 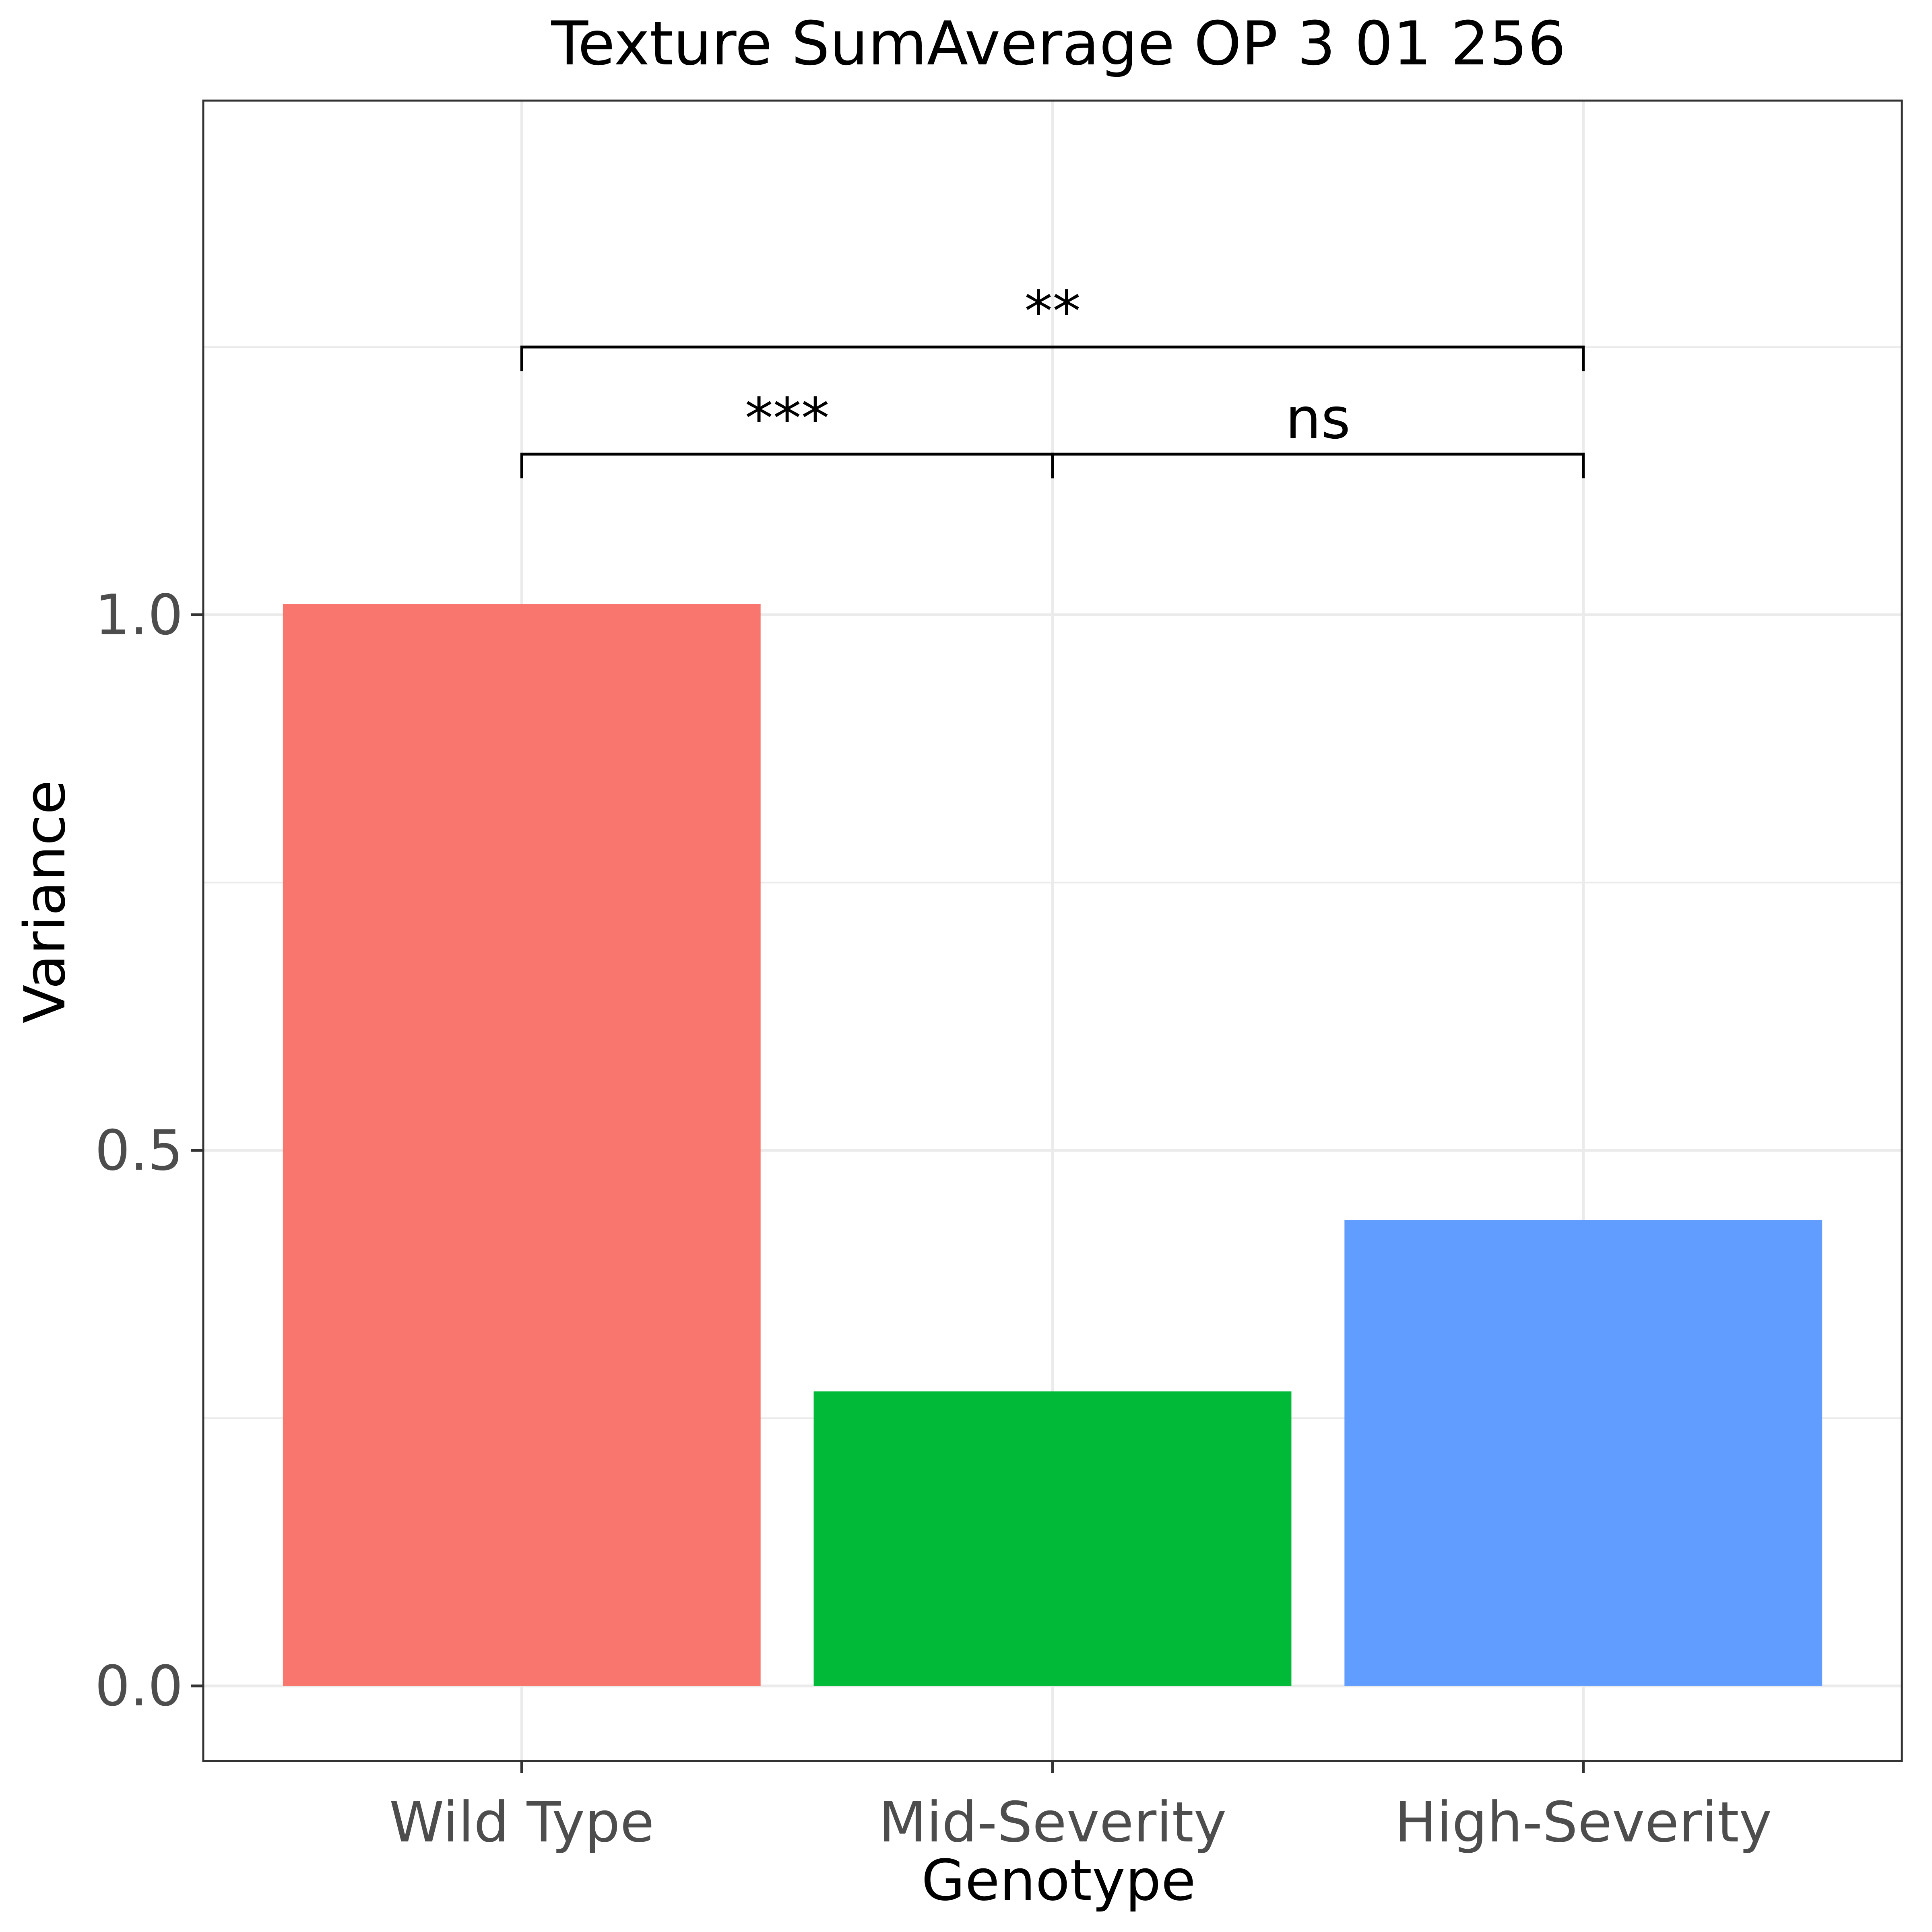 I want to click on y-tick-label: 1.0, so click(x=139, y=614).